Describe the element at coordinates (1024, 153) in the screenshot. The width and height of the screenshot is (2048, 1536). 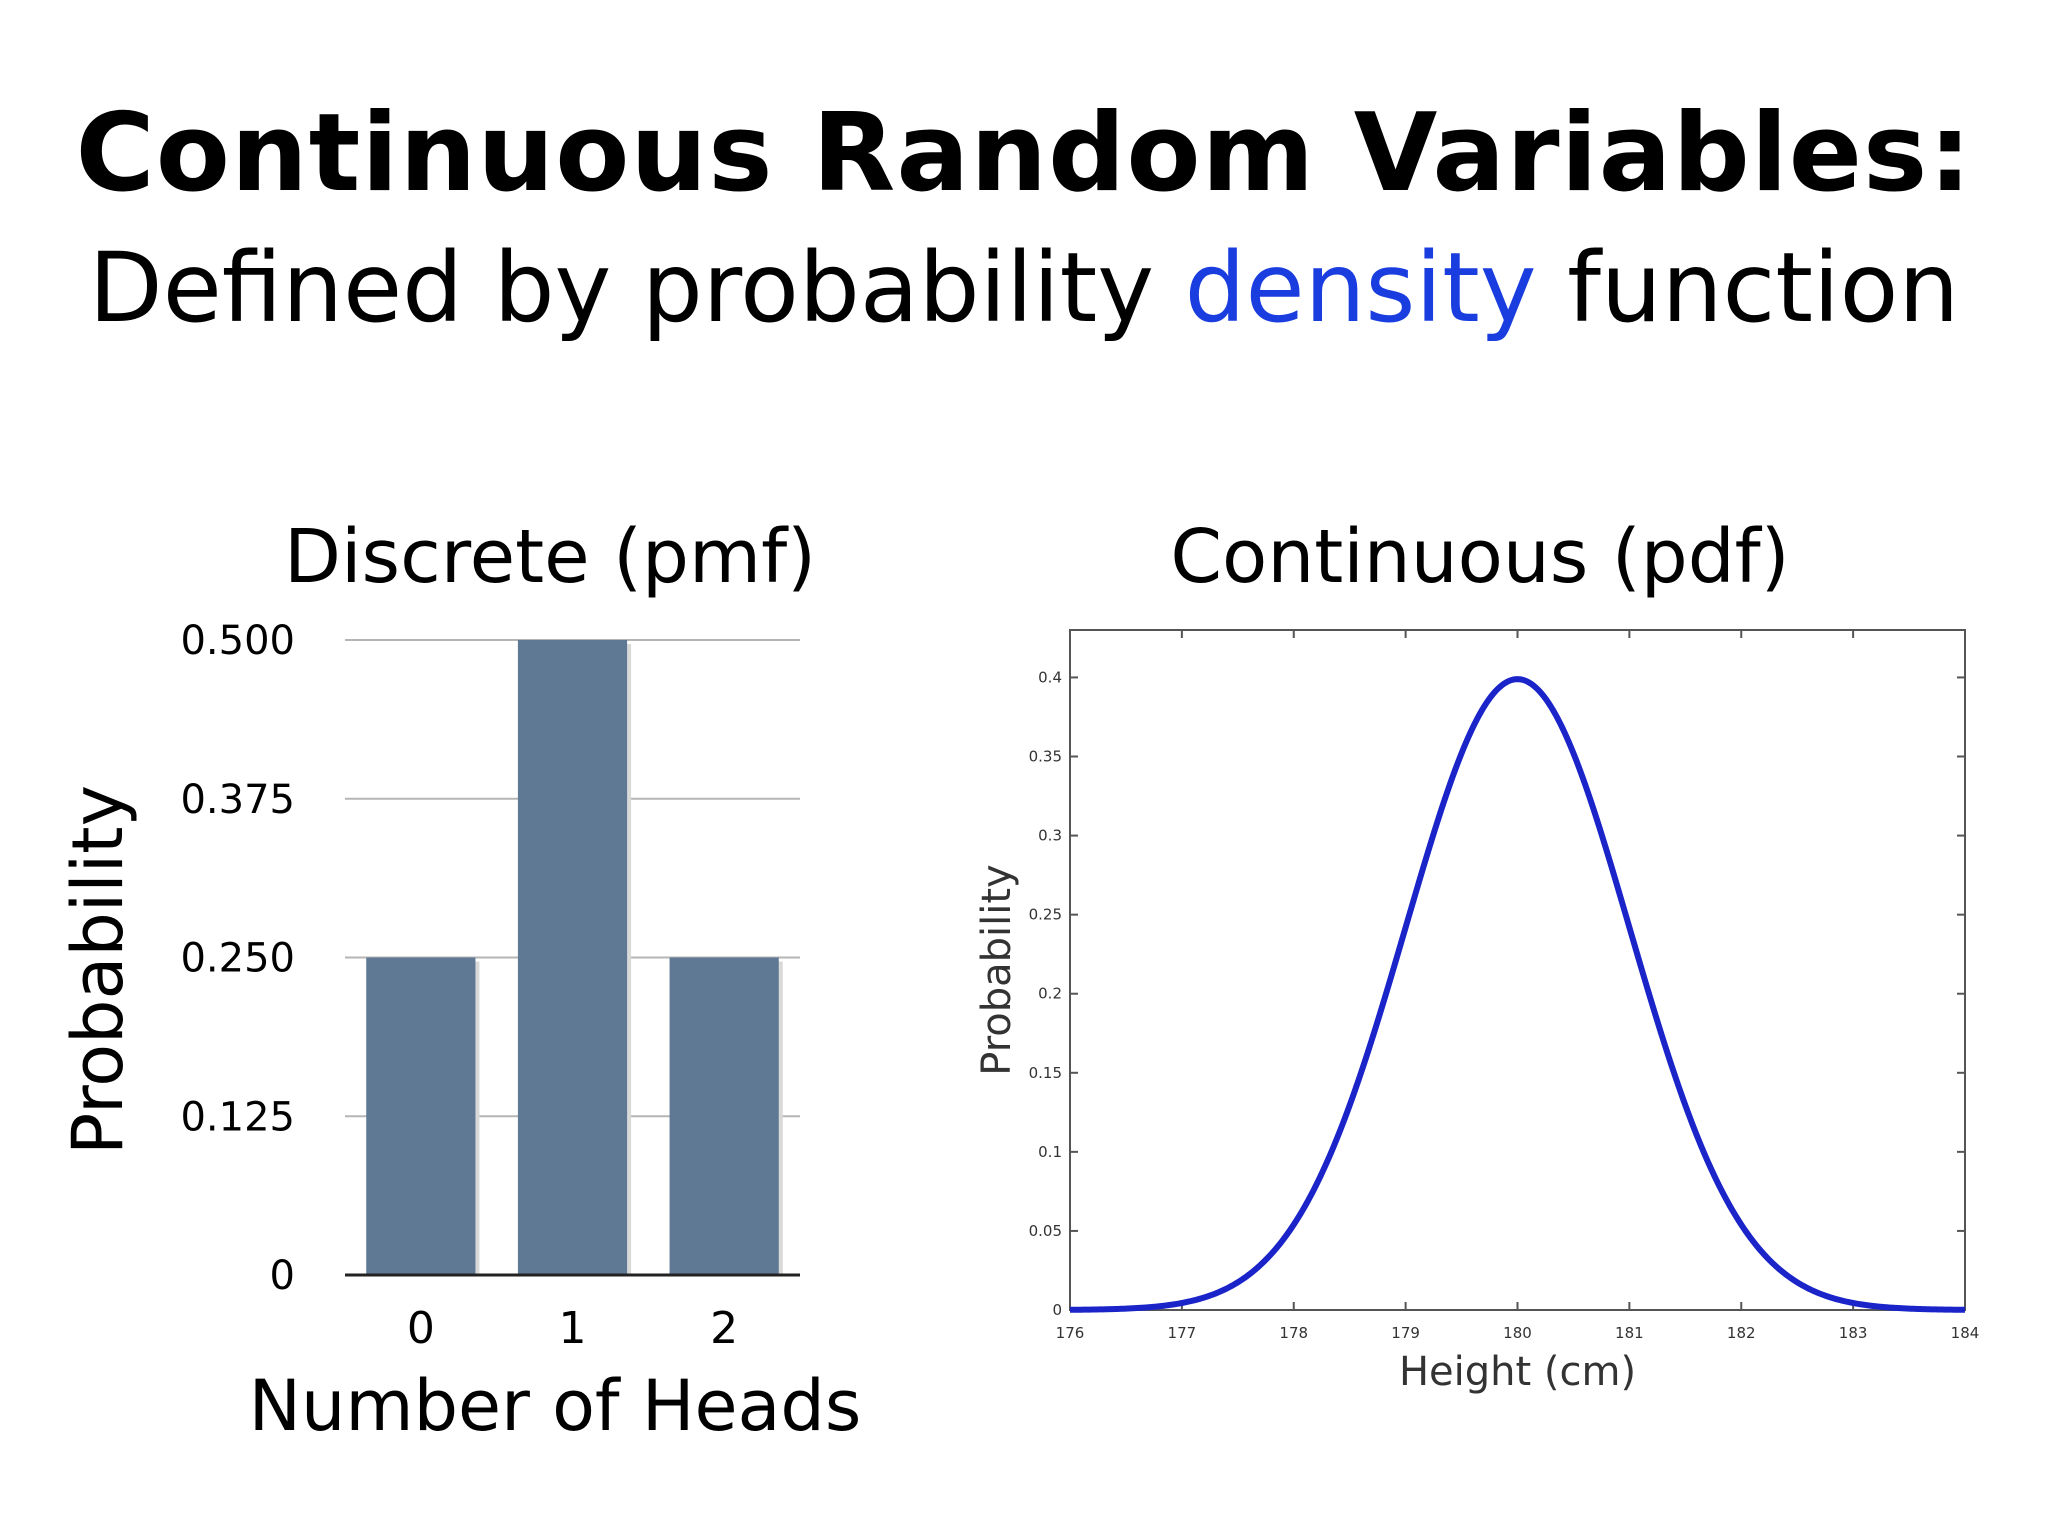
I see `slide-title: Continuous Random Variables:` at that location.